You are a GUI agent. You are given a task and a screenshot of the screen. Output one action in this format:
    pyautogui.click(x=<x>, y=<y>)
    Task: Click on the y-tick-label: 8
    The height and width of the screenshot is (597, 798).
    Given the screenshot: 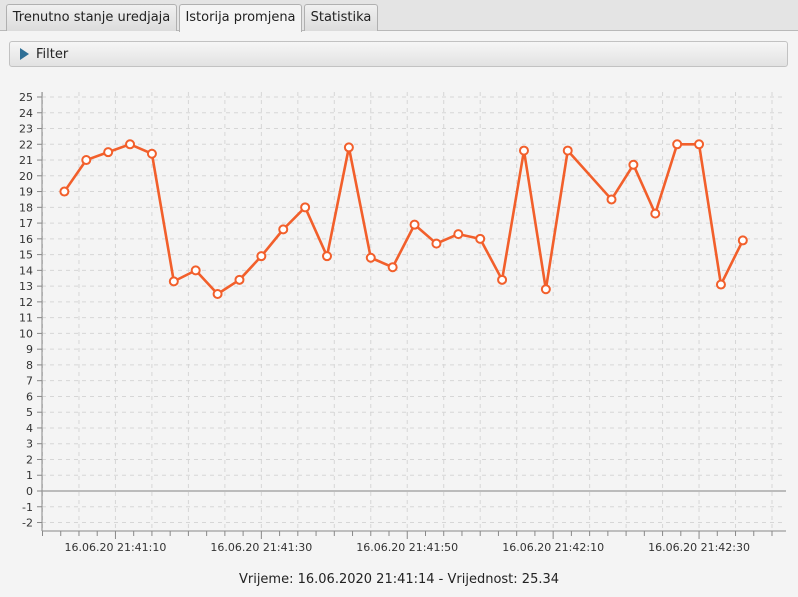 What is the action you would take?
    pyautogui.click(x=29, y=365)
    